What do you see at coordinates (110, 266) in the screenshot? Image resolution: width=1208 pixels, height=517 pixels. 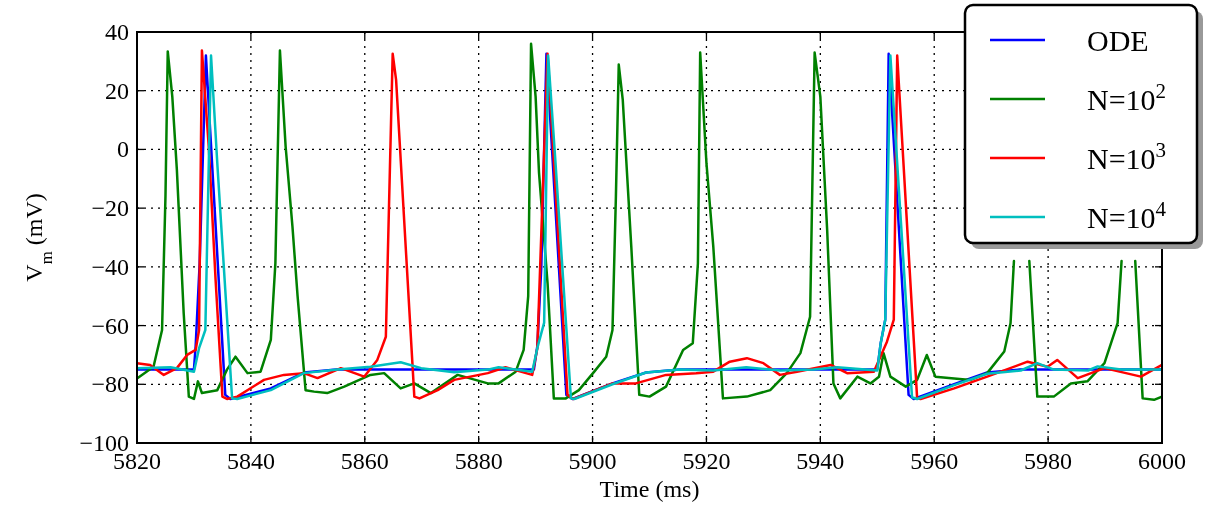 I see `y-tick-label: −40` at bounding box center [110, 266].